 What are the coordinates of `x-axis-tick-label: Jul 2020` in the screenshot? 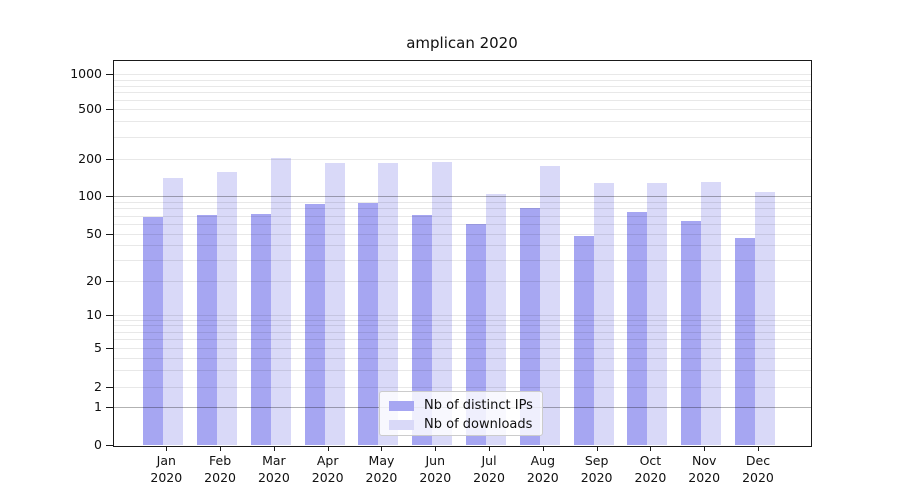 It's located at (489, 469).